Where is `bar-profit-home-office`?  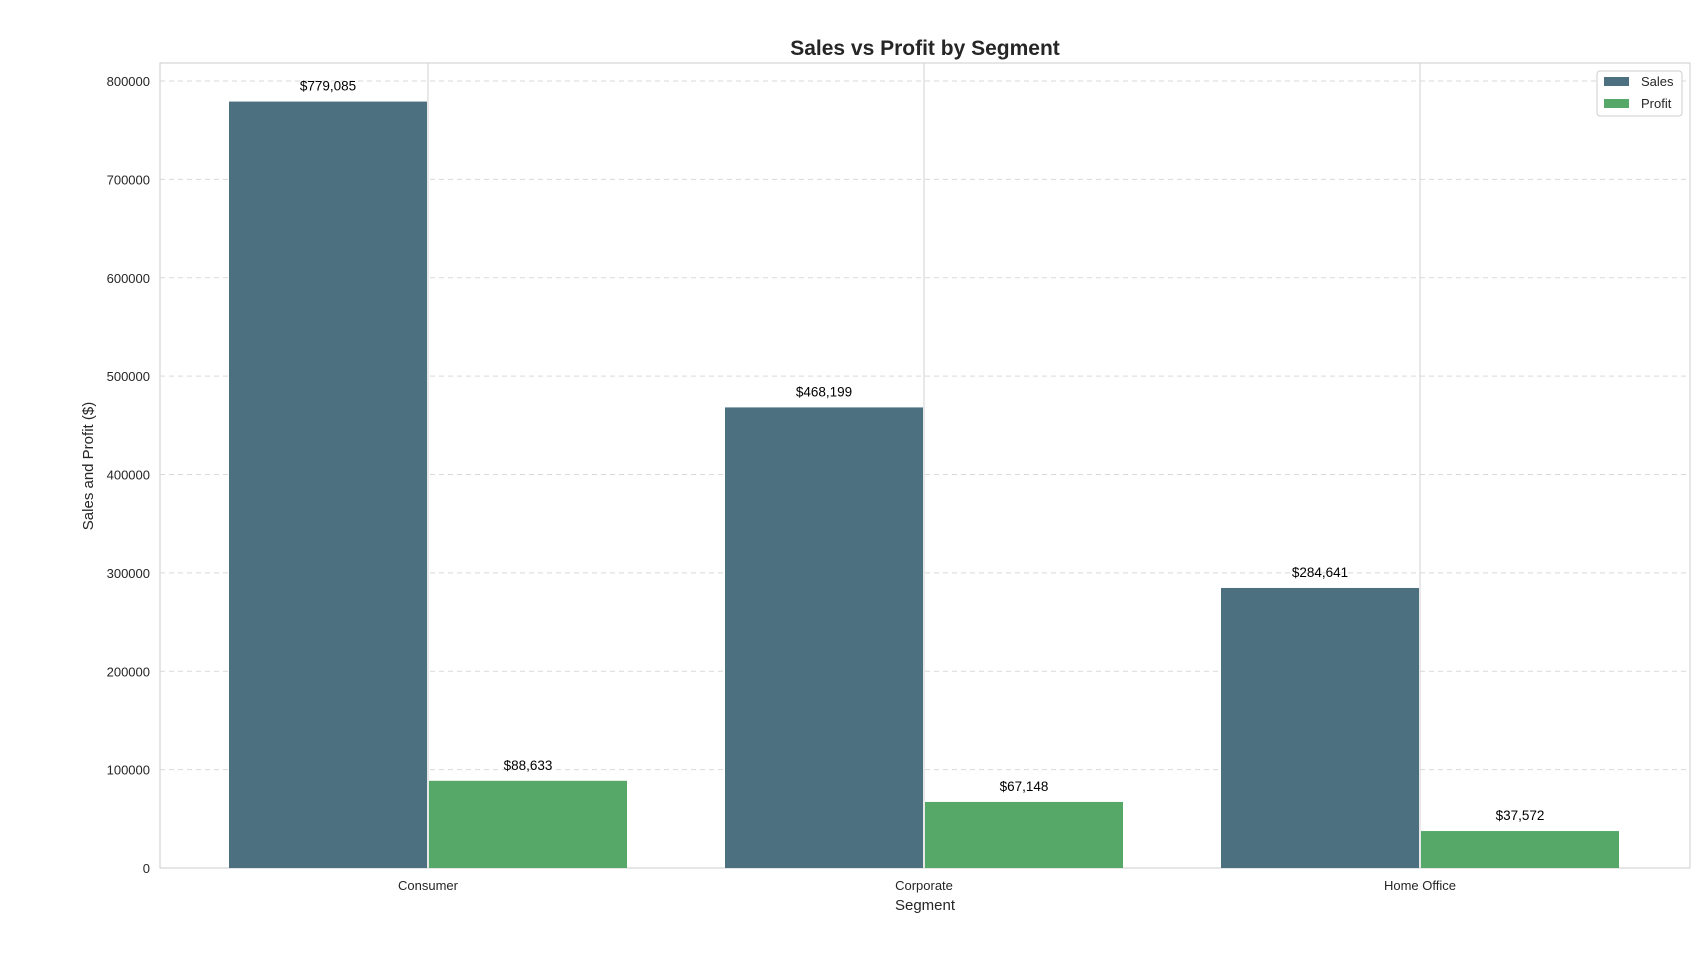
bar-profit-home-office is located at coordinates (1520, 849).